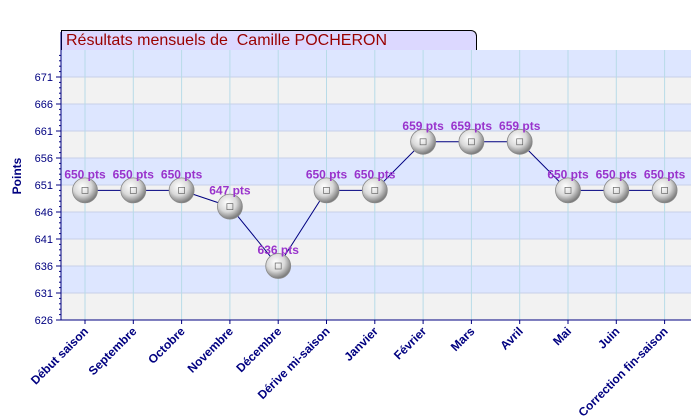 The height and width of the screenshot is (420, 700). I want to click on y-axis-ticks: 626 631 636 641 646 651 656 661 666 671, so click(48, 190).